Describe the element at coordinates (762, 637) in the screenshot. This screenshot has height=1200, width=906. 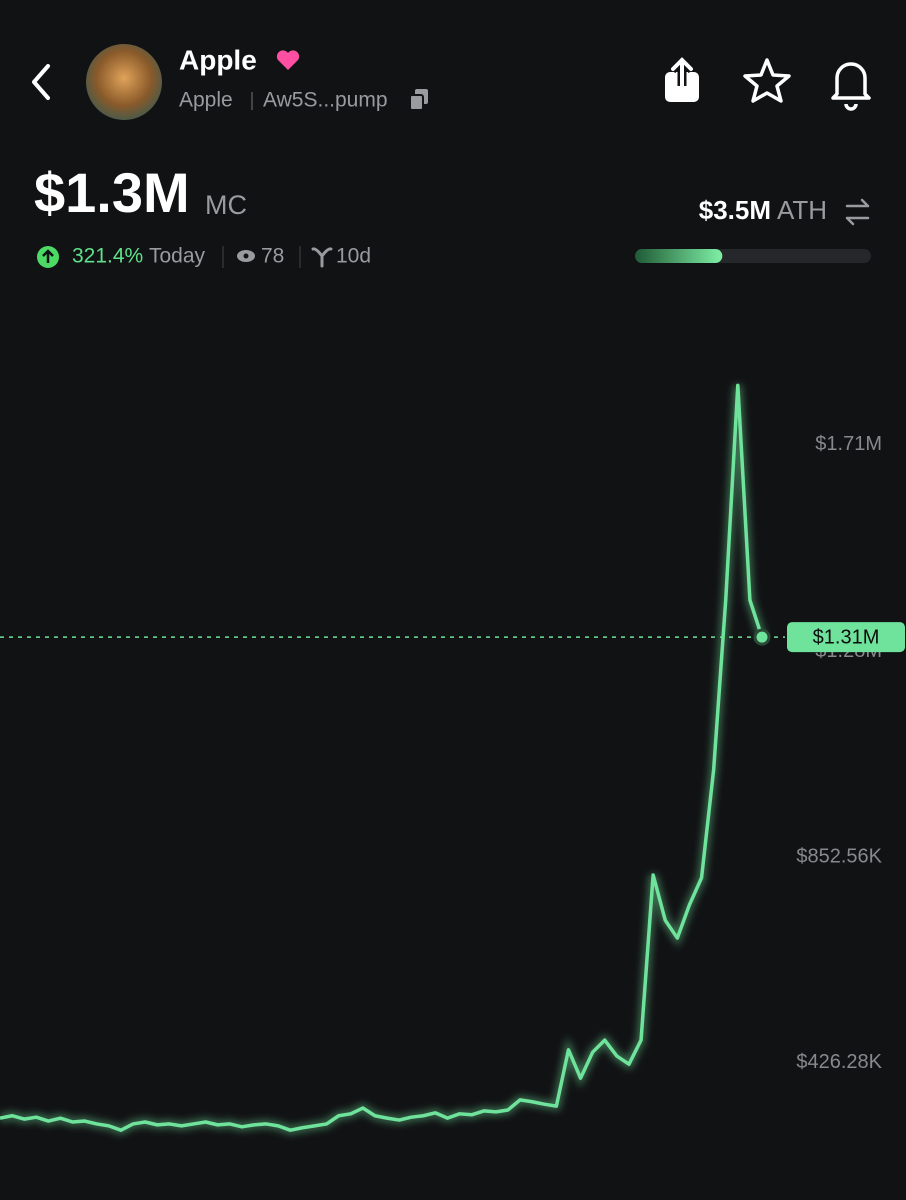
I see `current-dot` at that location.